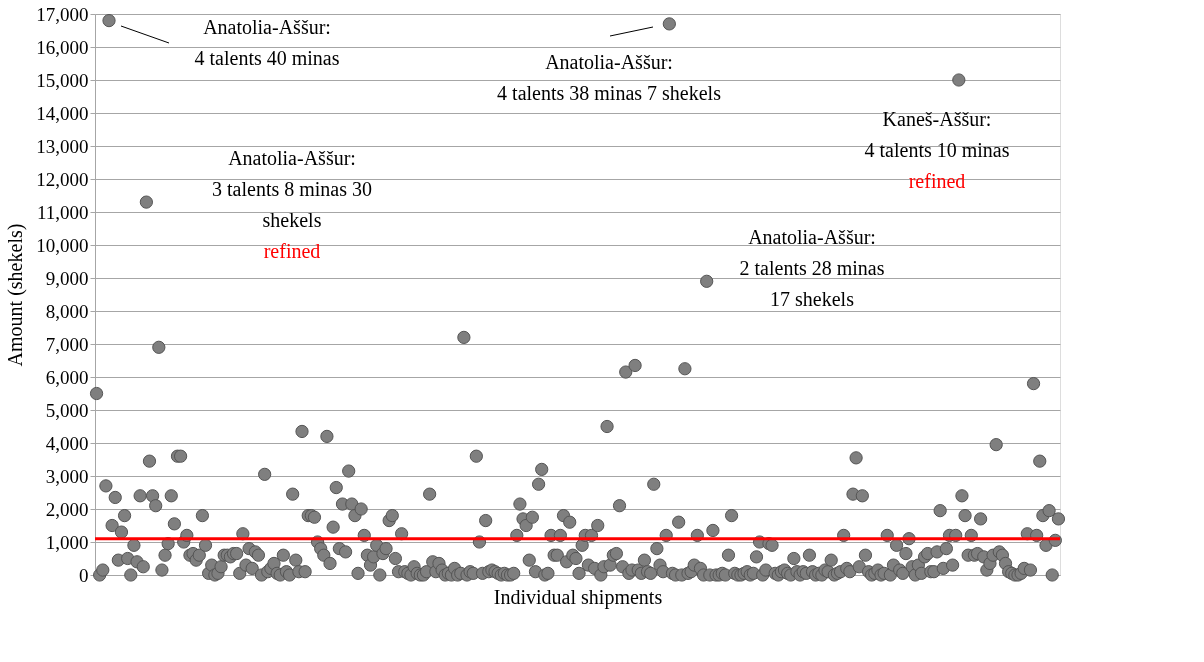 The height and width of the screenshot is (662, 1204). I want to click on y-tick-label: 11,000, so click(62, 212).